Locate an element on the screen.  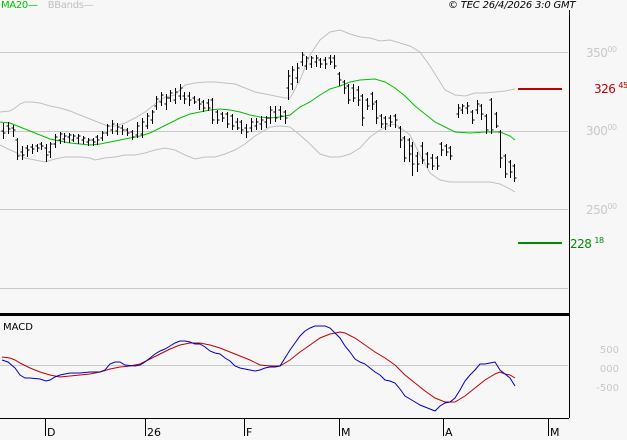
price-axis-label-250: 25000 is located at coordinates (601, 209).